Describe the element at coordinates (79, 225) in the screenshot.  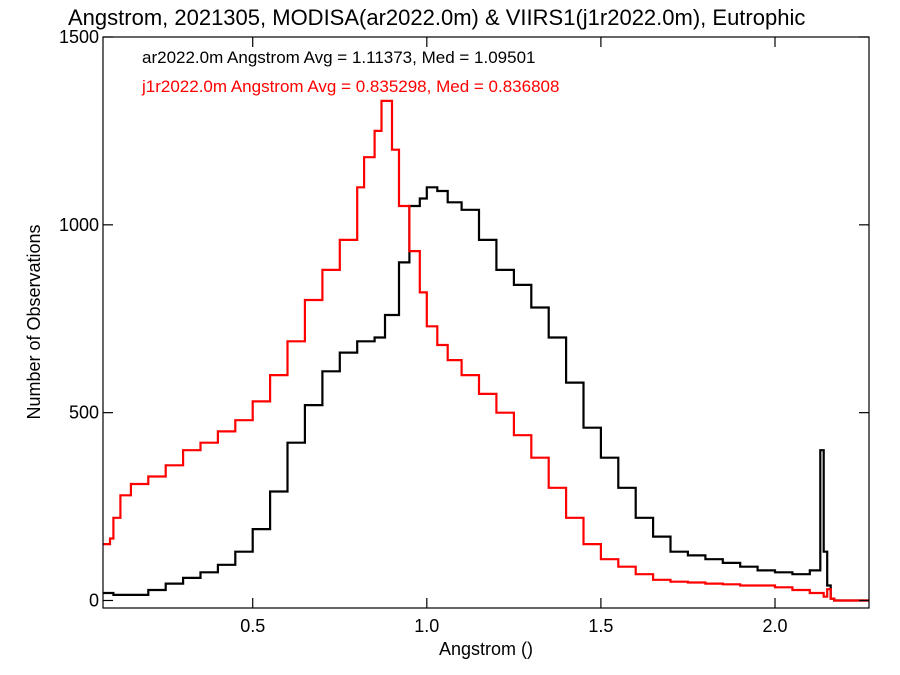
I see `y-tick-label: 1000` at that location.